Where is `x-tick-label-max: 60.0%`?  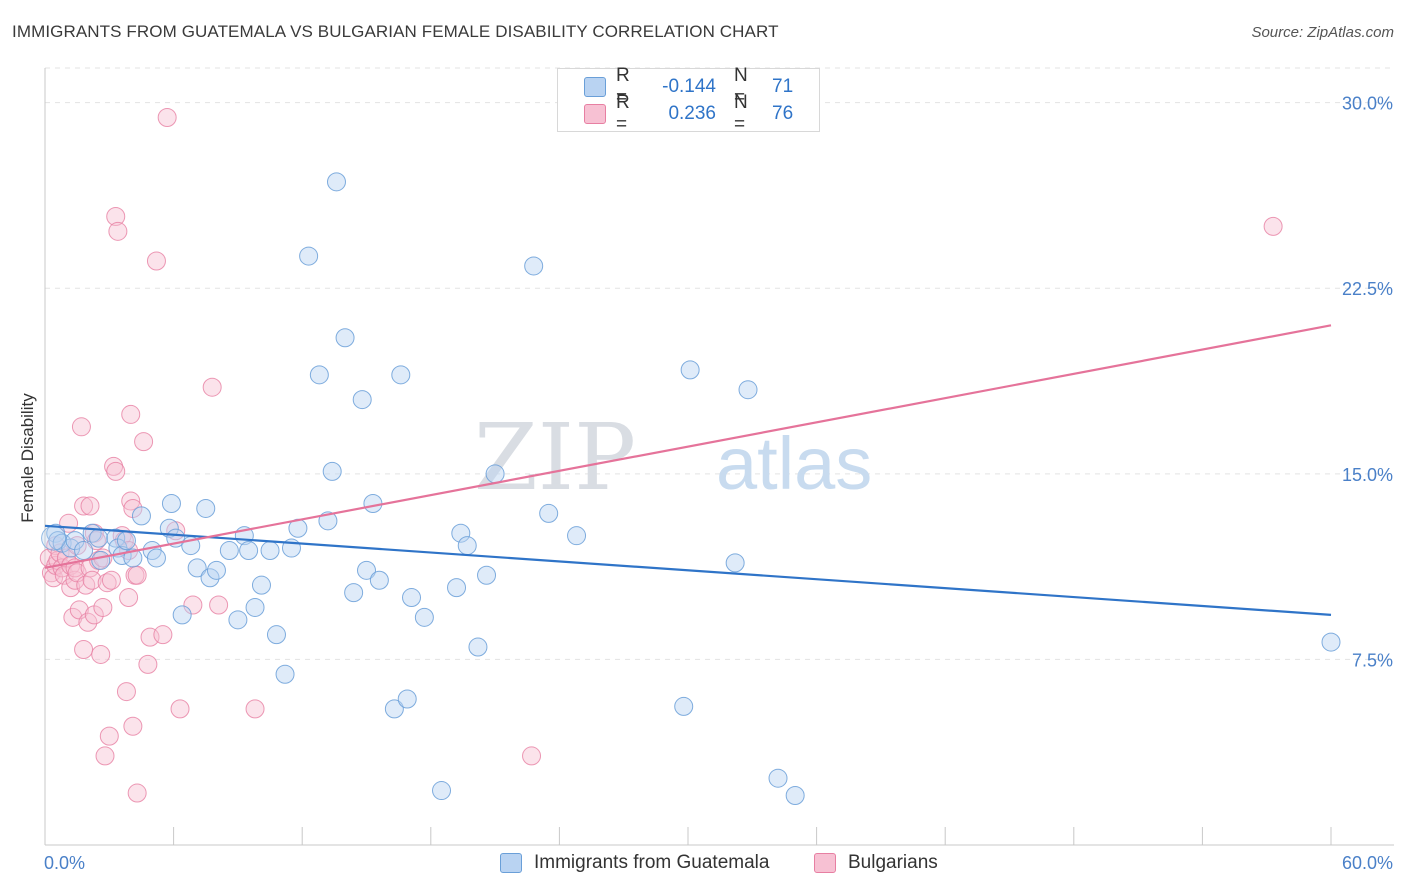
x-tick-label-max: 60.0% is located at coordinates (1367, 863).